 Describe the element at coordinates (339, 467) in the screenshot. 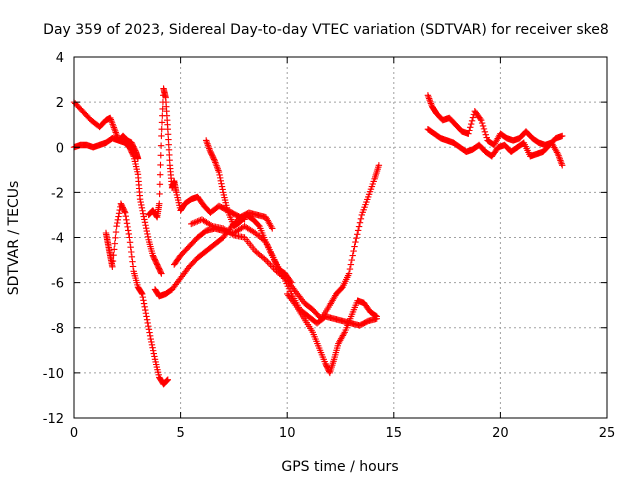

I see `x-axis-label: GPS time / hours` at that location.